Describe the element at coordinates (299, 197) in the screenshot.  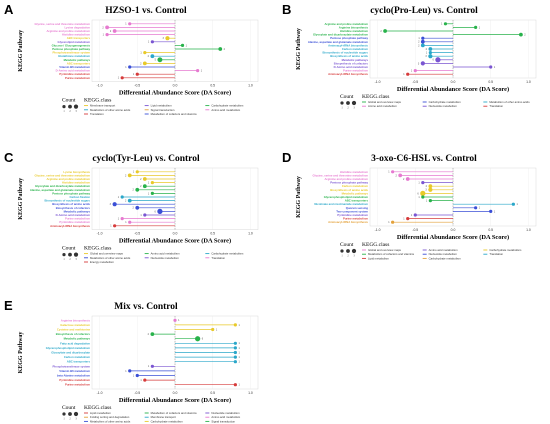
I see `y-axis-title: KEGG Pathway` at that location.